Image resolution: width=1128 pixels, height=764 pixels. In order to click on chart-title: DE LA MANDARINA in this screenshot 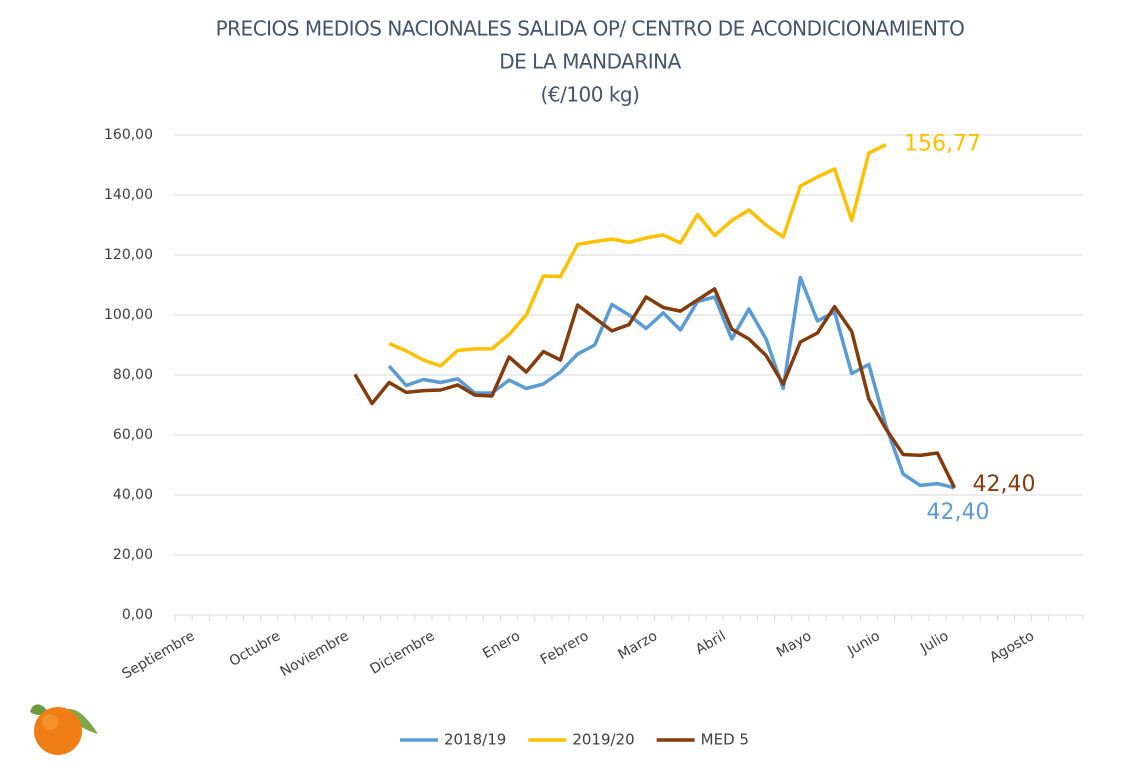, I will do `click(590, 62)`.